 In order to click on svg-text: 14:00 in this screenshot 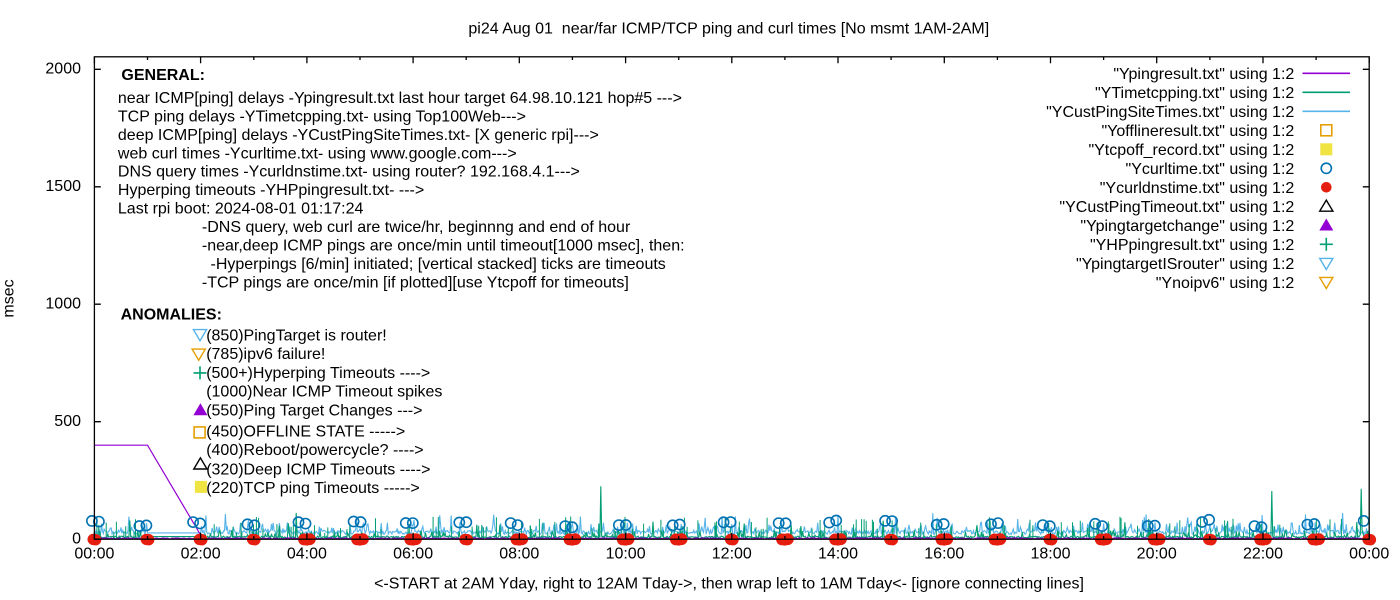, I will do `click(838, 553)`.